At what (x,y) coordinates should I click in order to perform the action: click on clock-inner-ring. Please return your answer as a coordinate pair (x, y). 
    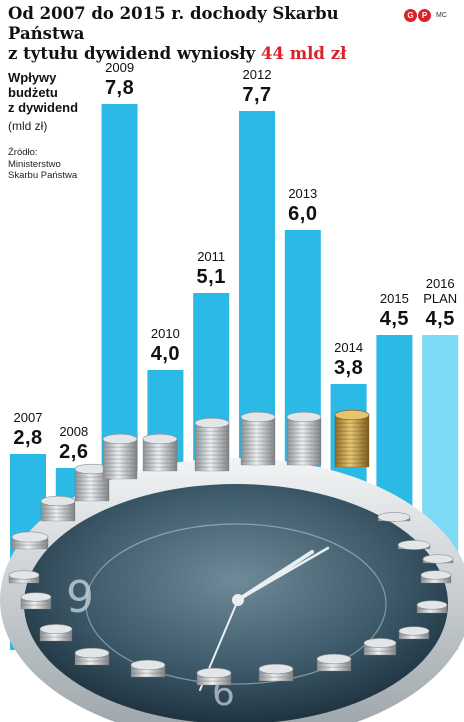
    Looking at the image, I should click on (236, 604).